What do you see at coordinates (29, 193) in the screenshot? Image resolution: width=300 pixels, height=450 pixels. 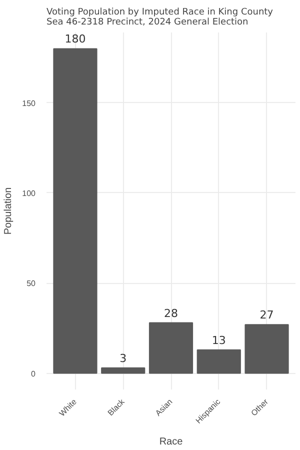 I see `y-tick-label: 100` at bounding box center [29, 193].